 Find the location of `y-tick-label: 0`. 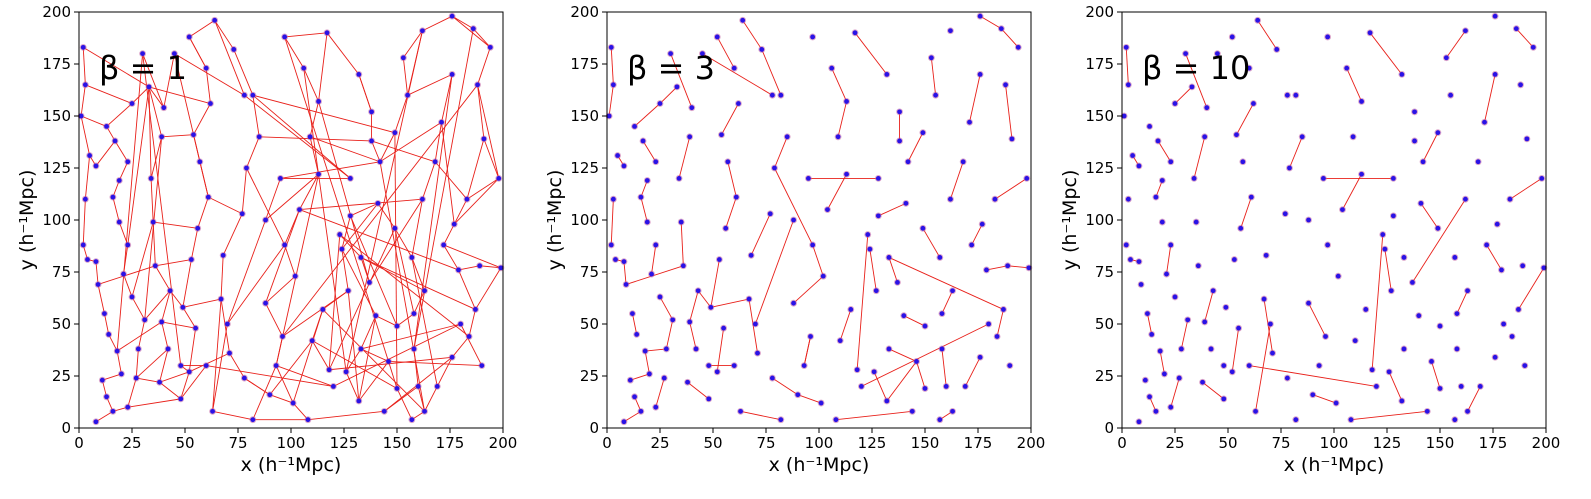

y-tick-label: 0 is located at coordinates (1109, 428).